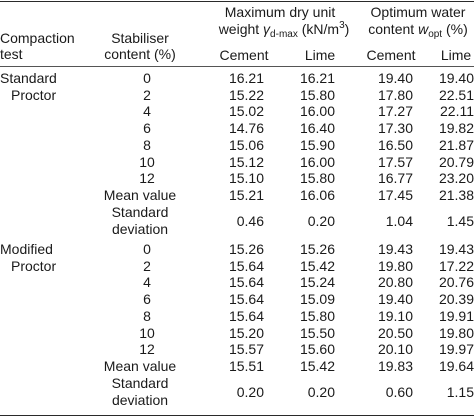 The width and height of the screenshot is (474, 417). Describe the element at coordinates (395, 249) in the screenshot. I see `omc-cement-cell: 19.43` at that location.